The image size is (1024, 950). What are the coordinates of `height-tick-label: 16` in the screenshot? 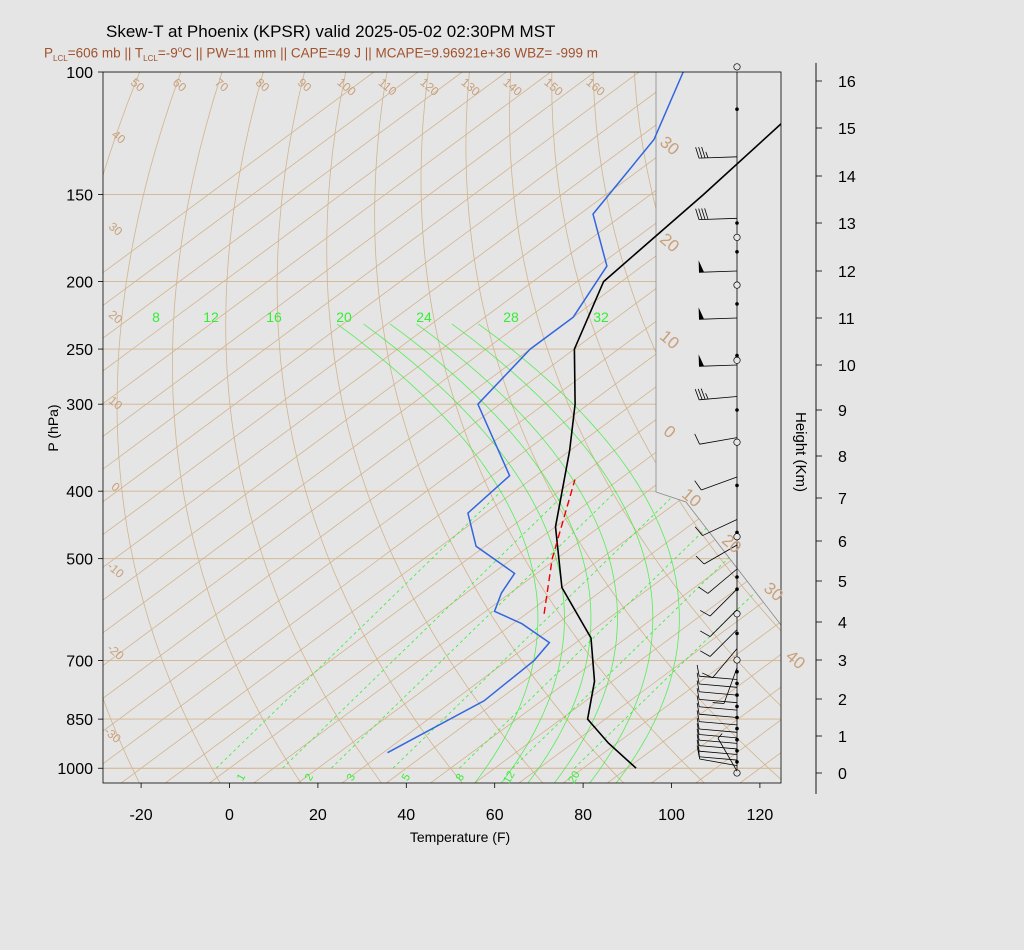 It's located at (847, 82).